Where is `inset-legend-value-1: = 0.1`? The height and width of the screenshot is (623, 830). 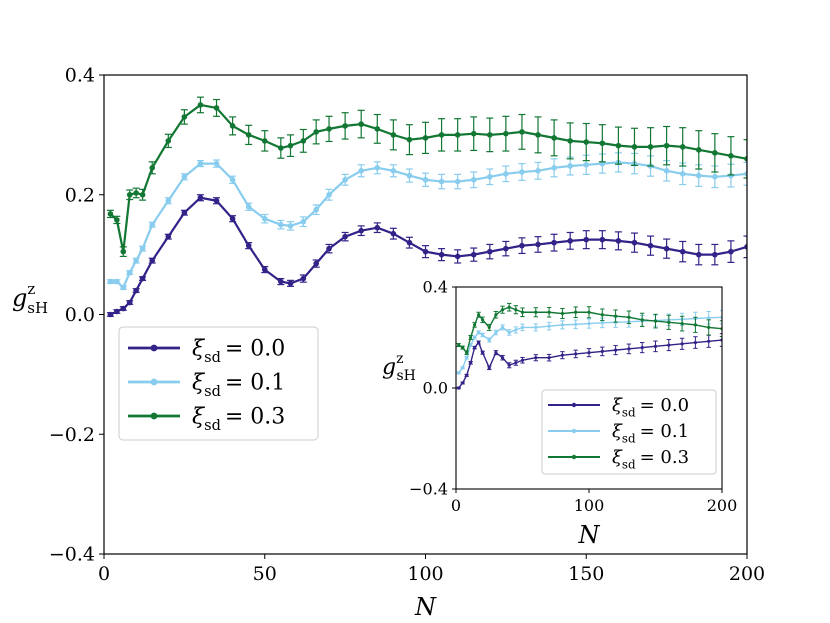
inset-legend-value-1: = 0.1 is located at coordinates (664, 431).